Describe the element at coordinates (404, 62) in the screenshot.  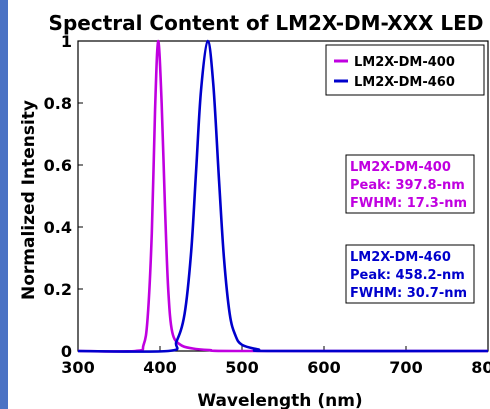
I see `legend-entry: LM2X-DM-400` at that location.